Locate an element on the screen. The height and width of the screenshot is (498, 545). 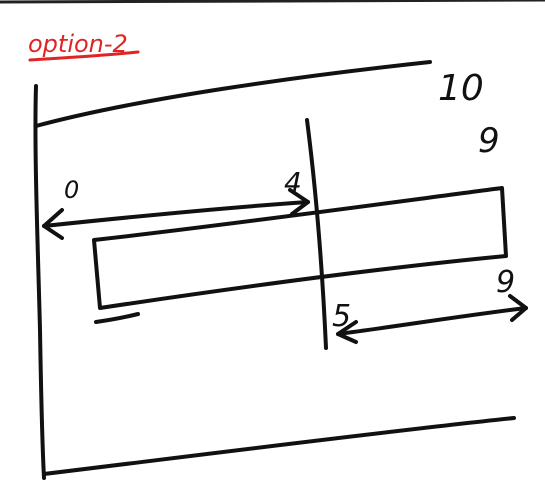
title-underline is located at coordinates (84, 56).